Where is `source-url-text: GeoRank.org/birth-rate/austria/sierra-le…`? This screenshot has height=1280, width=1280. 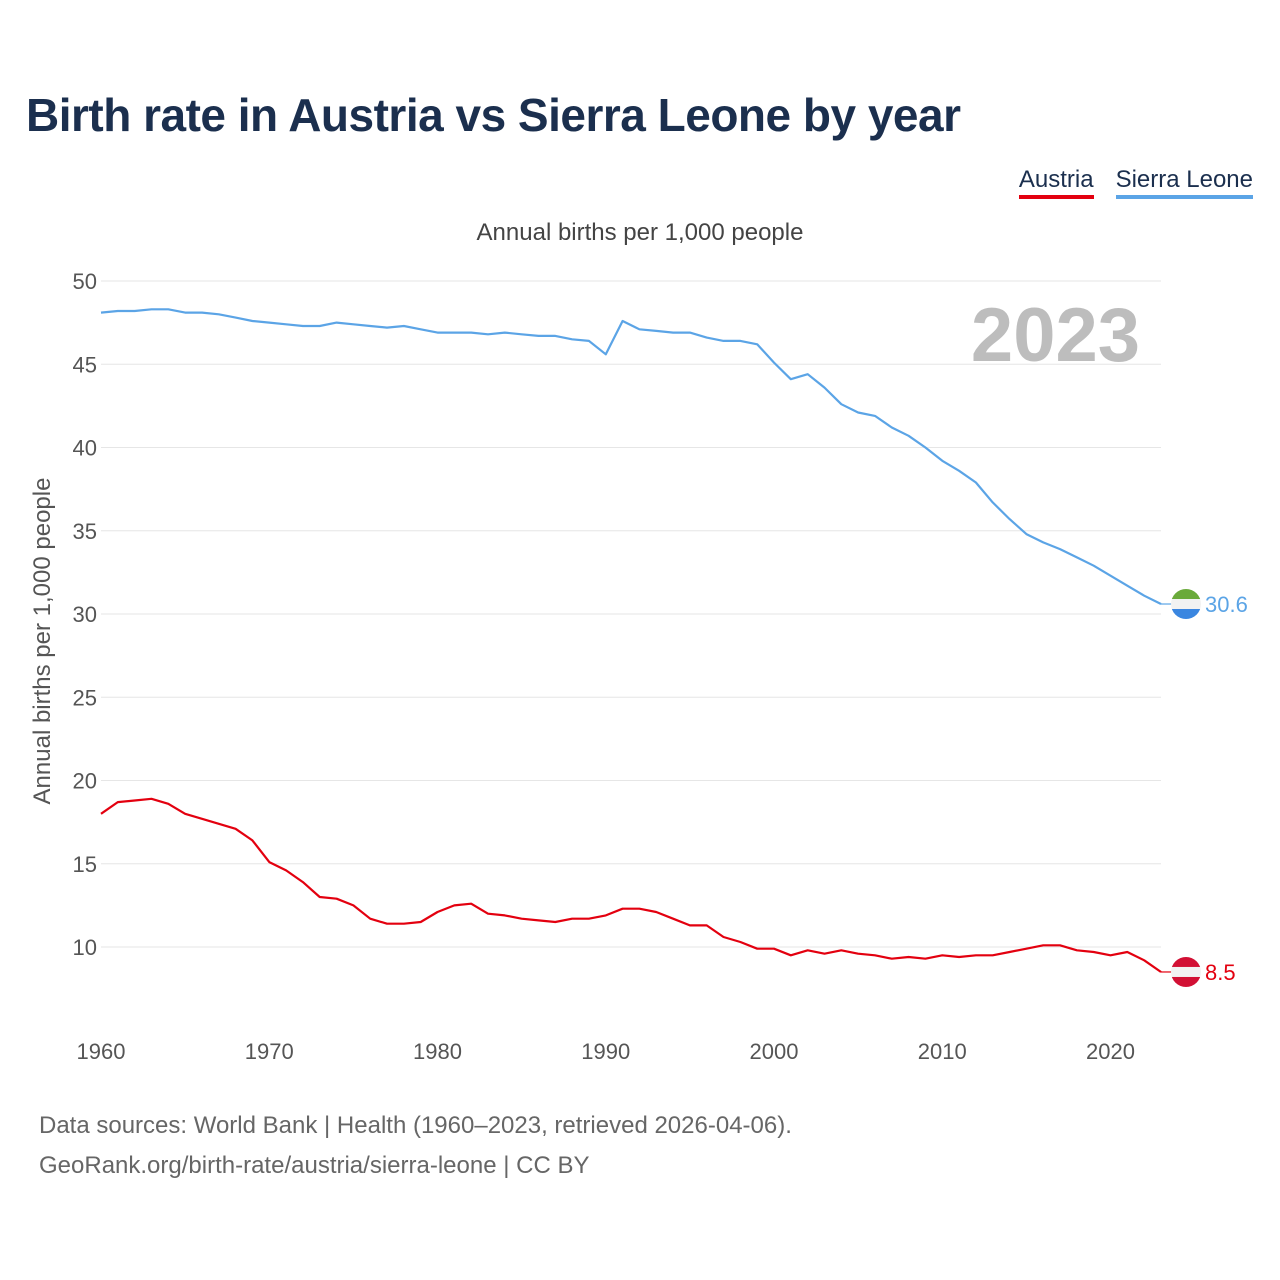
source-url-text: GeoRank.org/birth-rate/austria/sierra-le… is located at coordinates (314, 1165).